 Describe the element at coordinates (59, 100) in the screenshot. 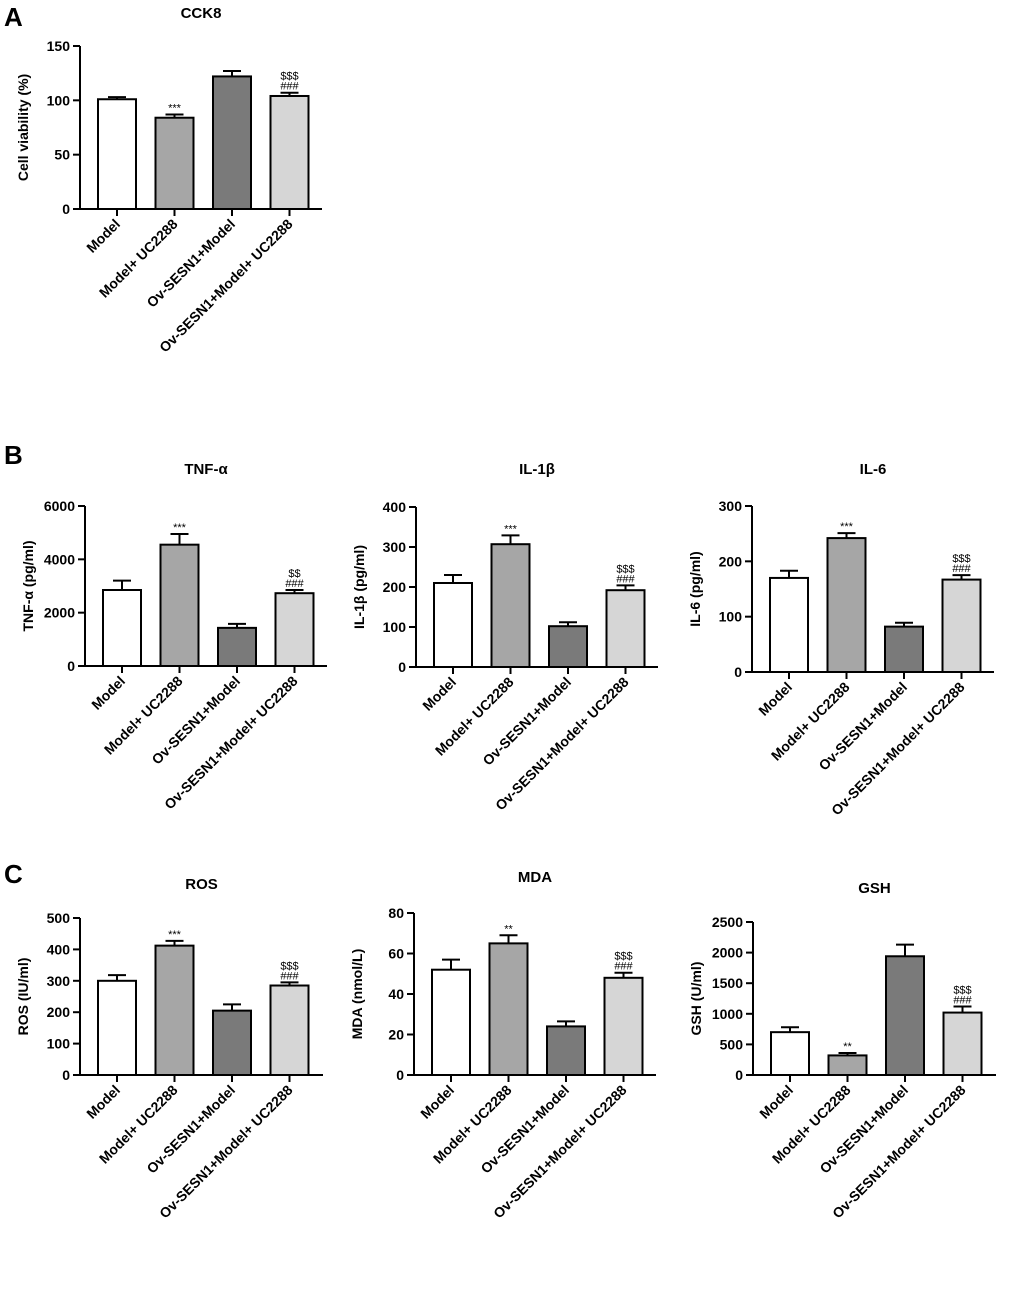

I see `cck8-y-tick-label: 100` at that location.